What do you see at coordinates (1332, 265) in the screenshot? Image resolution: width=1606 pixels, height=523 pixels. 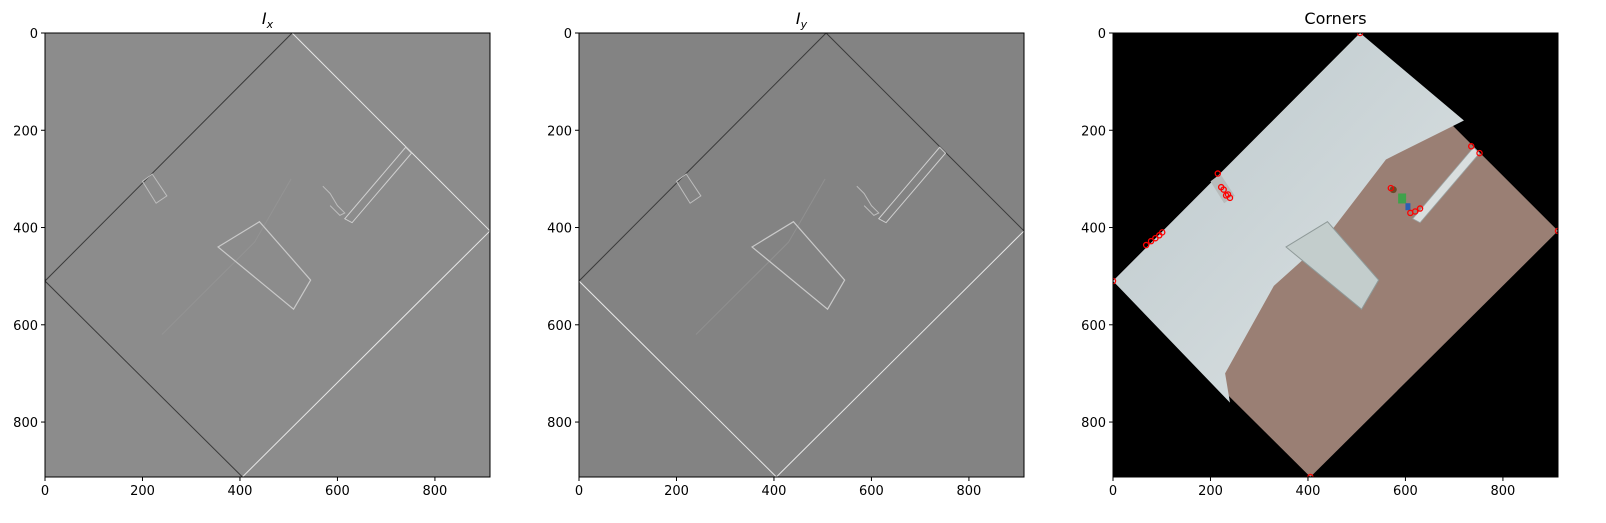 I see `box` at bounding box center [1332, 265].